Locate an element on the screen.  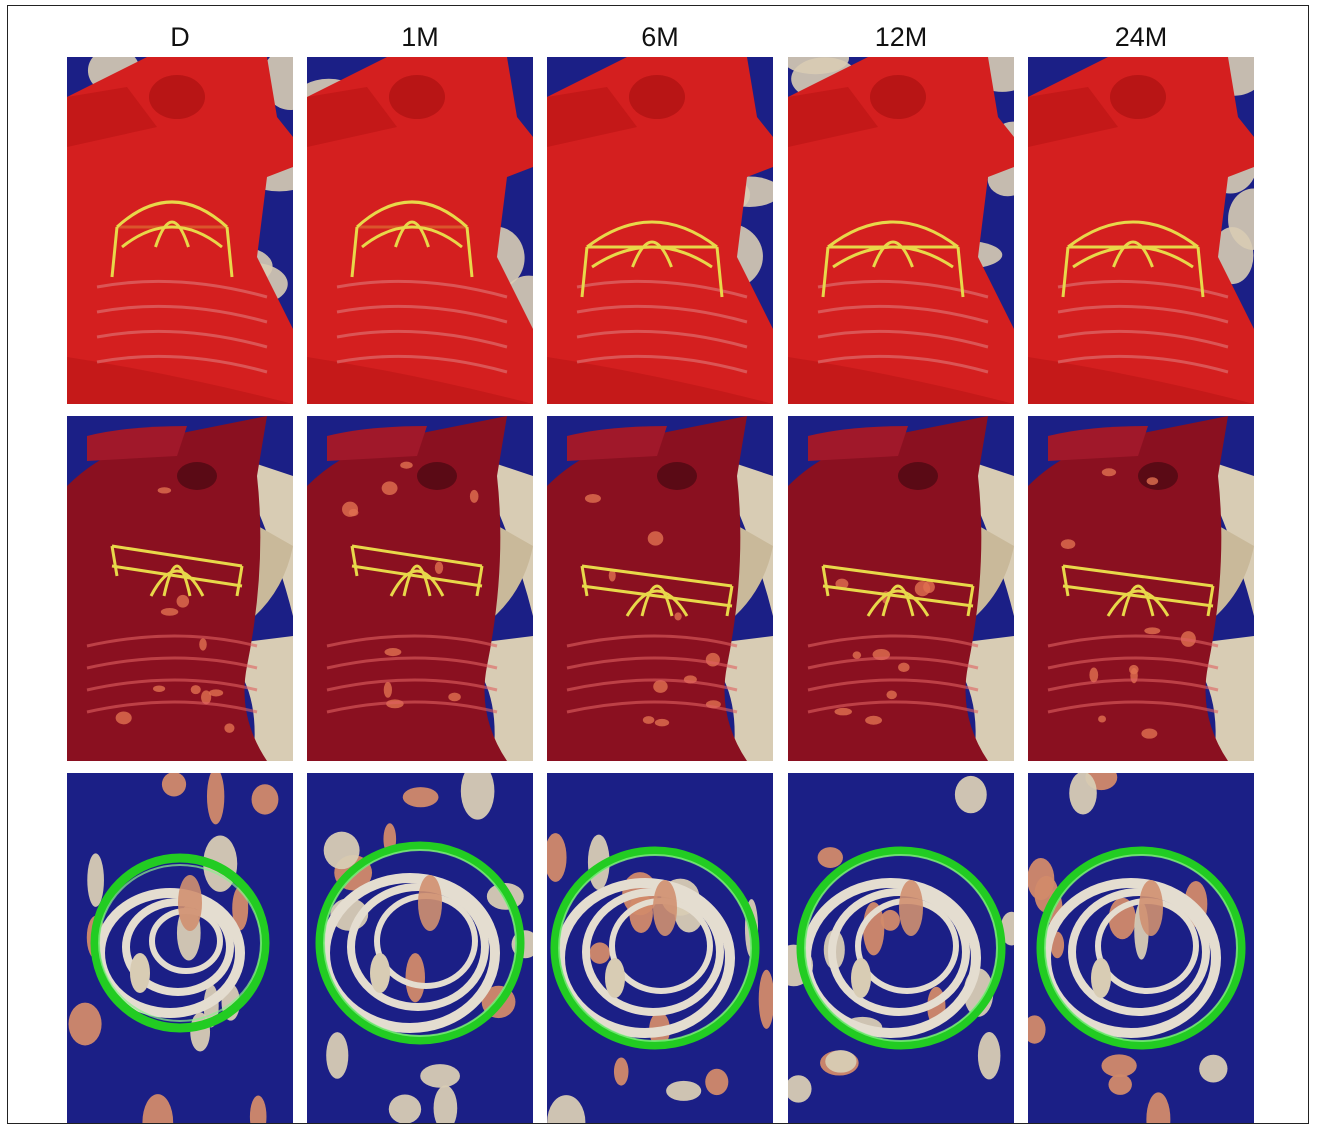
anterior-view-12m-image is located at coordinates (901, 230).